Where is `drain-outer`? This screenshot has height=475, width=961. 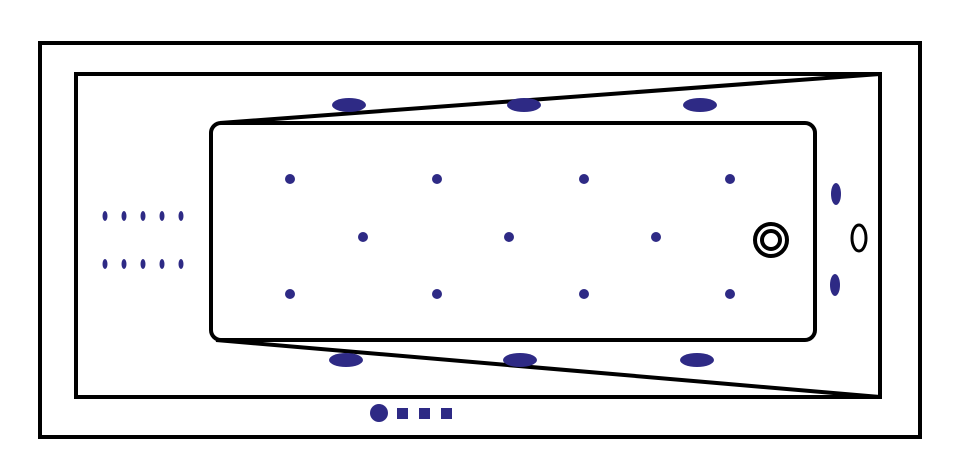
drain-outer is located at coordinates (771, 240).